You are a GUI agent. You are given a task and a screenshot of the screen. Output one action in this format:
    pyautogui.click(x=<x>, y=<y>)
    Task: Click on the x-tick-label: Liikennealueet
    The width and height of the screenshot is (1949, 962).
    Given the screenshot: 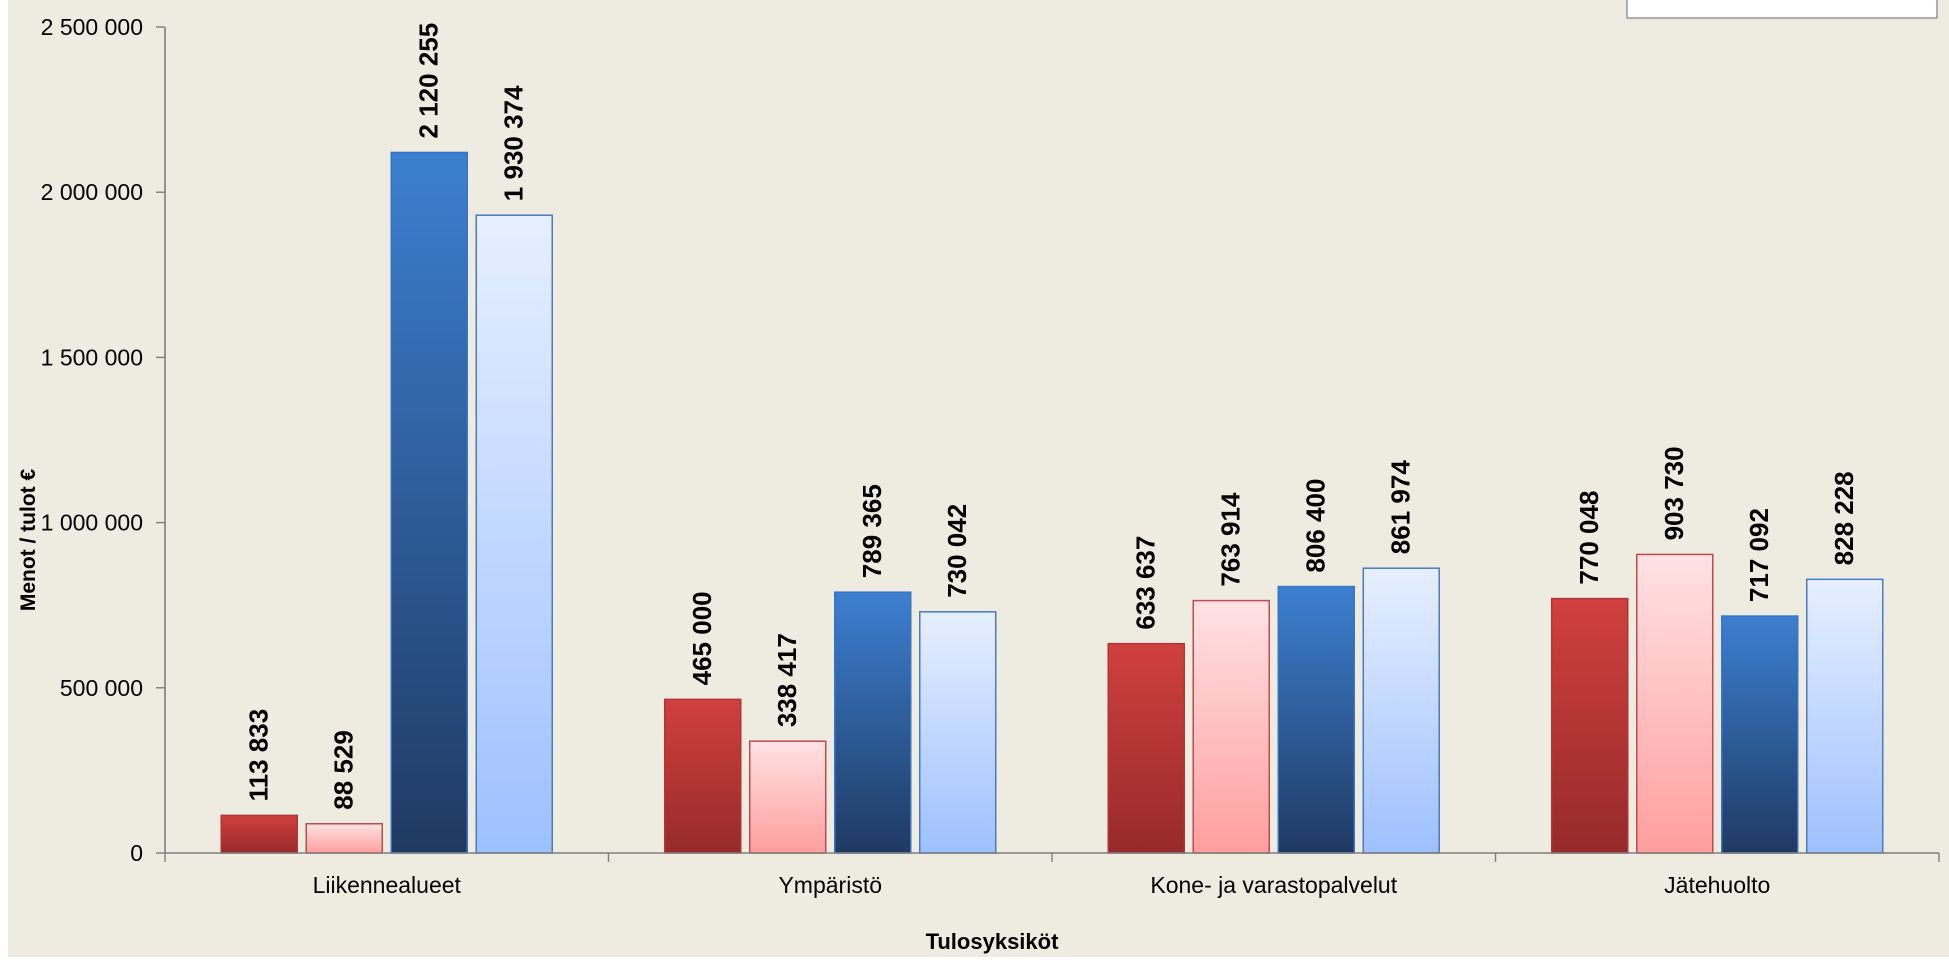 What is the action you would take?
    pyautogui.click(x=387, y=885)
    